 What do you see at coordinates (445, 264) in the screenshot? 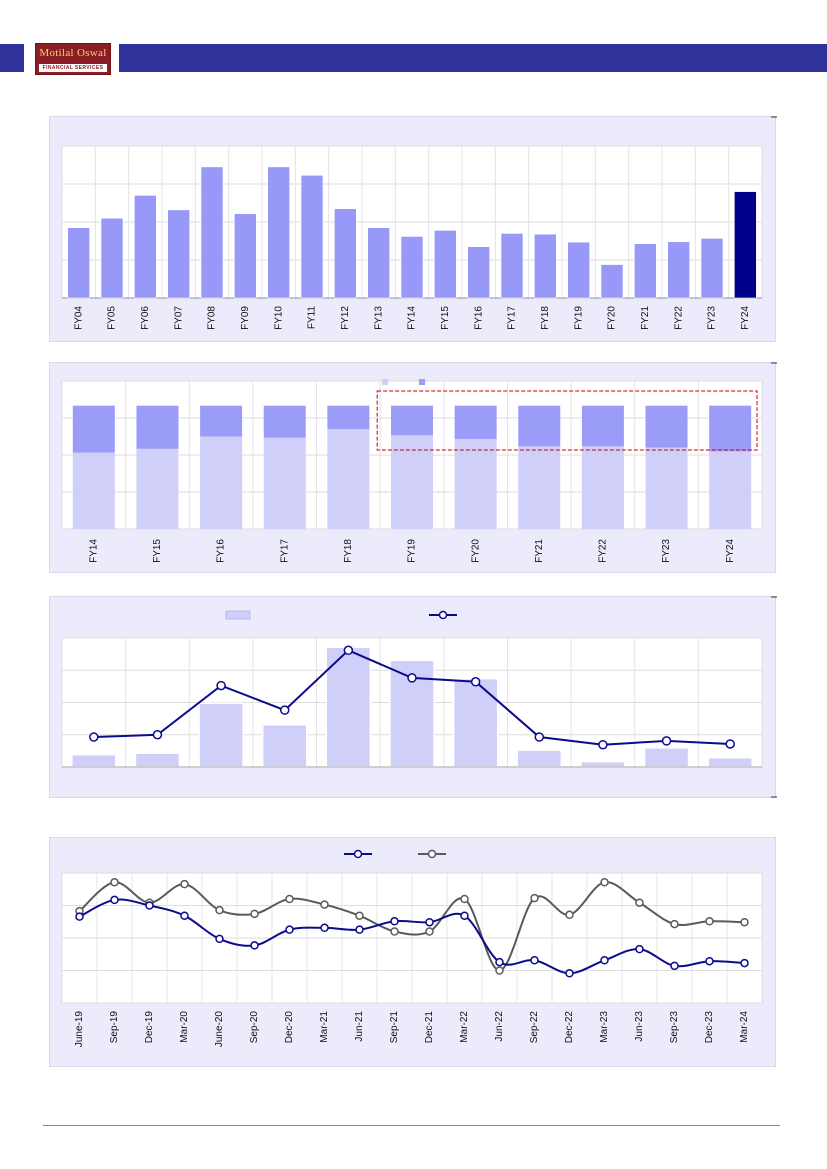
I see `bar-FY15` at bounding box center [445, 264].